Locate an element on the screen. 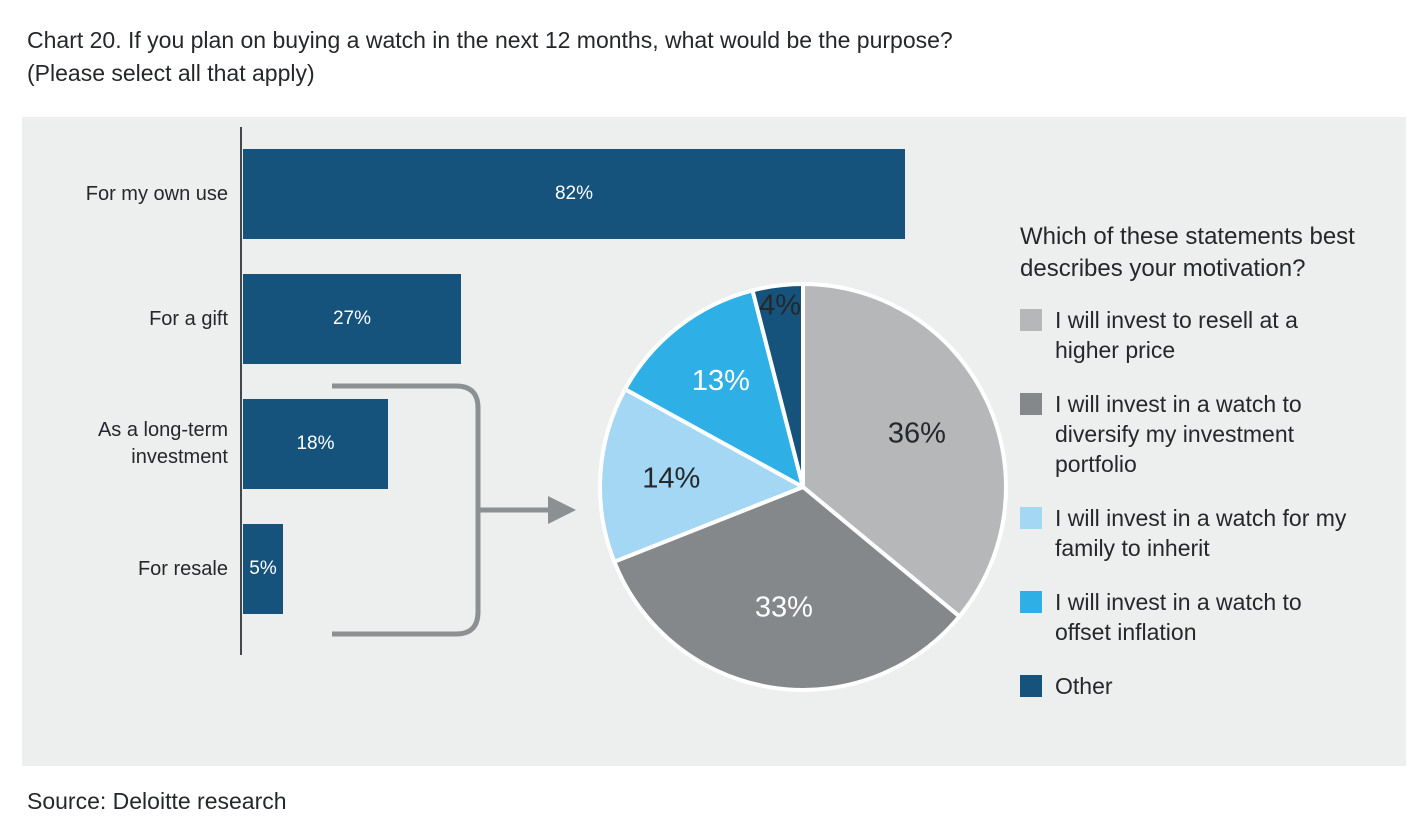  bar-row: As a long-term investment 18% is located at coordinates (714, 444).